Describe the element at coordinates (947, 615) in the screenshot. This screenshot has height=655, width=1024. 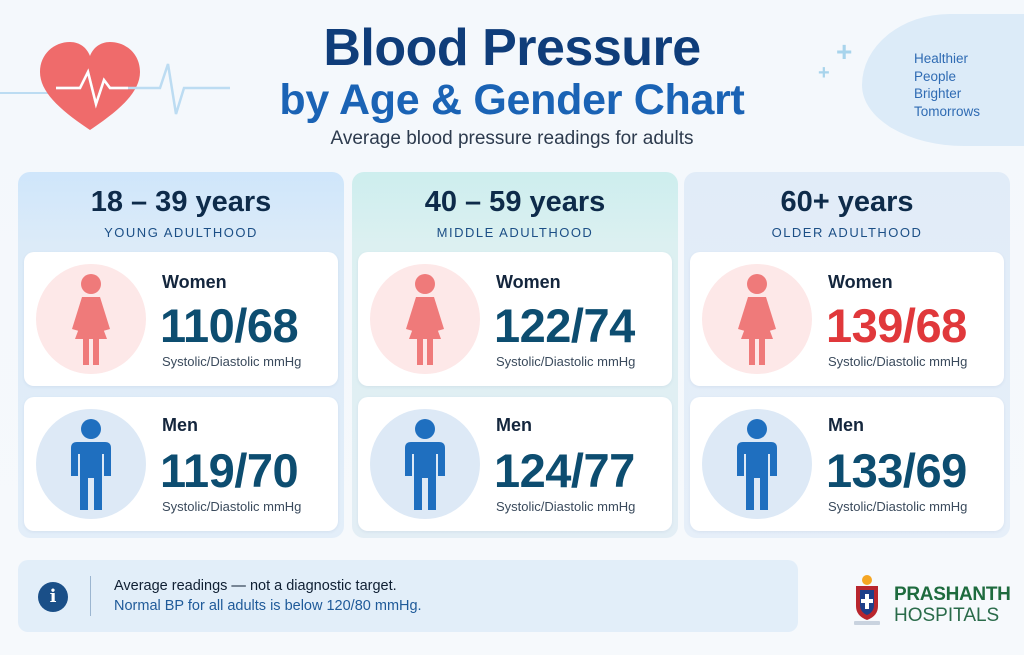
I see `brand-subname: HOSPITALS` at that location.